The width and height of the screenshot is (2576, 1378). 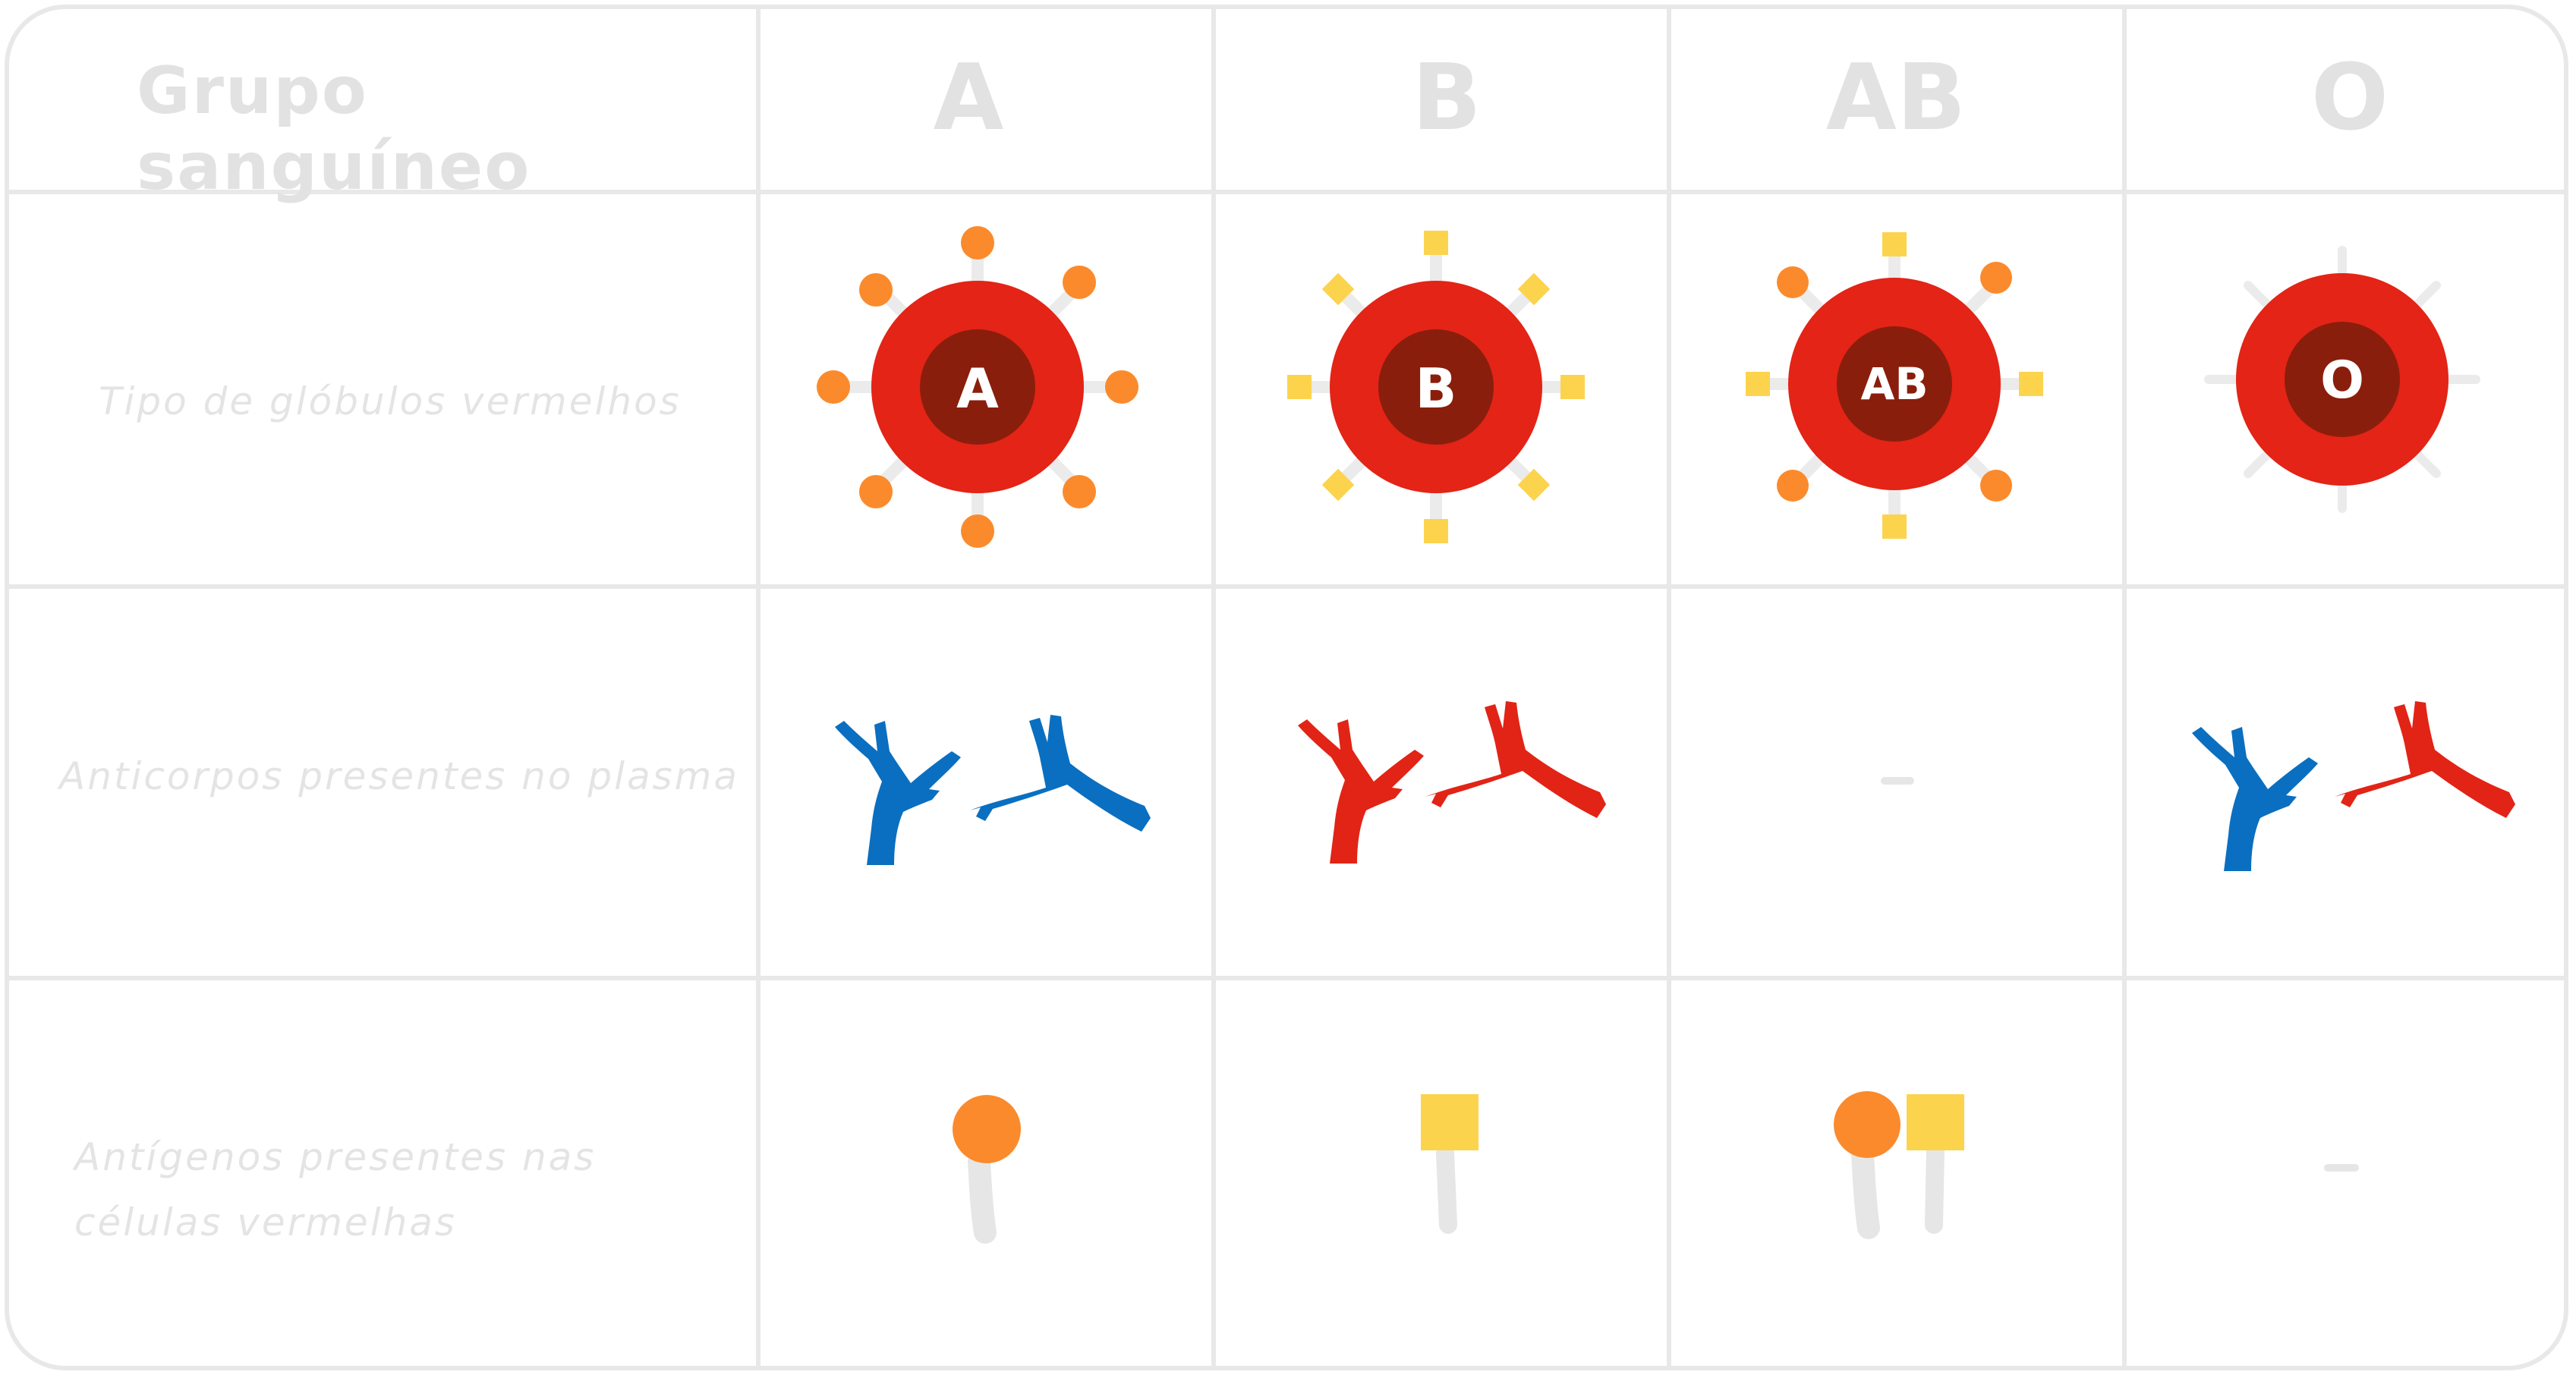 I want to click on antigen-b-col, so click(x=1450, y=1164).